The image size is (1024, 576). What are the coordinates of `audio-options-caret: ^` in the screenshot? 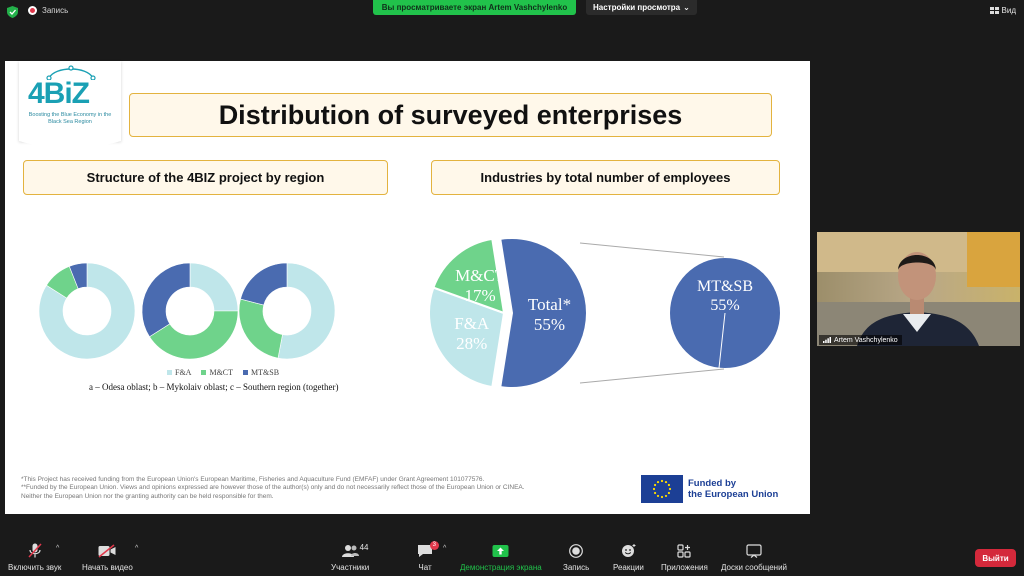 It's located at (58, 548).